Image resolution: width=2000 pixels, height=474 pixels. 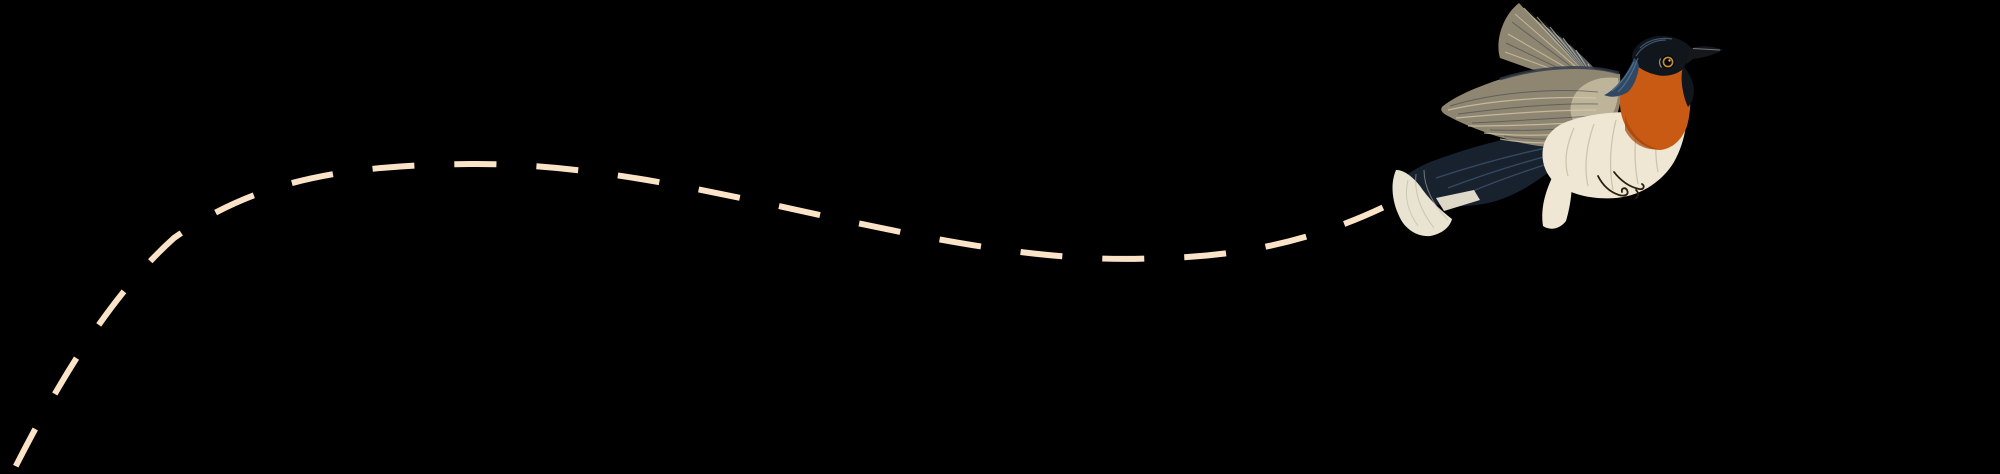 I want to click on bird-throat-patch, so click(x=1655, y=105).